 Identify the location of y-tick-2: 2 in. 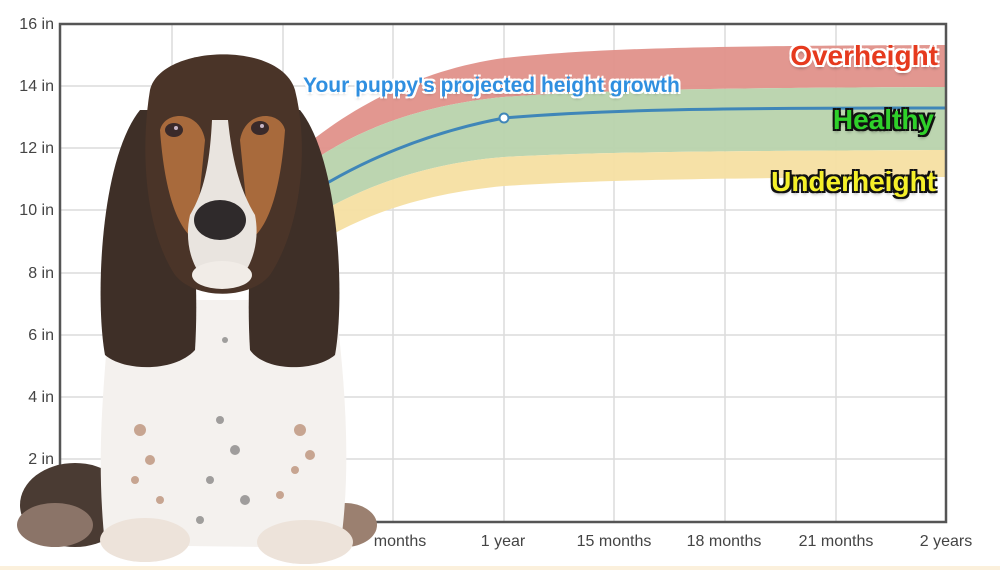
(41, 459).